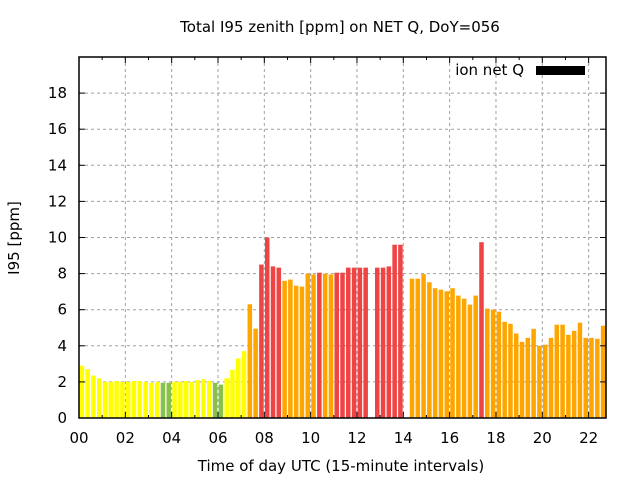 The width and height of the screenshot is (640, 480). Describe the element at coordinates (217, 438) in the screenshot. I see `x-tick-label: 06` at that location.